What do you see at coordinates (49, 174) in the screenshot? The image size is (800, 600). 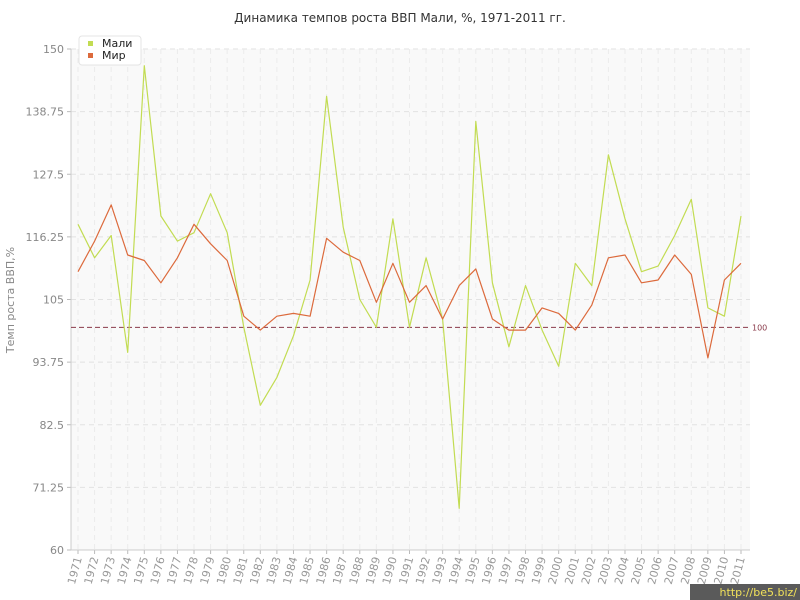 I see `y-tick-label: 127.5` at bounding box center [49, 174].